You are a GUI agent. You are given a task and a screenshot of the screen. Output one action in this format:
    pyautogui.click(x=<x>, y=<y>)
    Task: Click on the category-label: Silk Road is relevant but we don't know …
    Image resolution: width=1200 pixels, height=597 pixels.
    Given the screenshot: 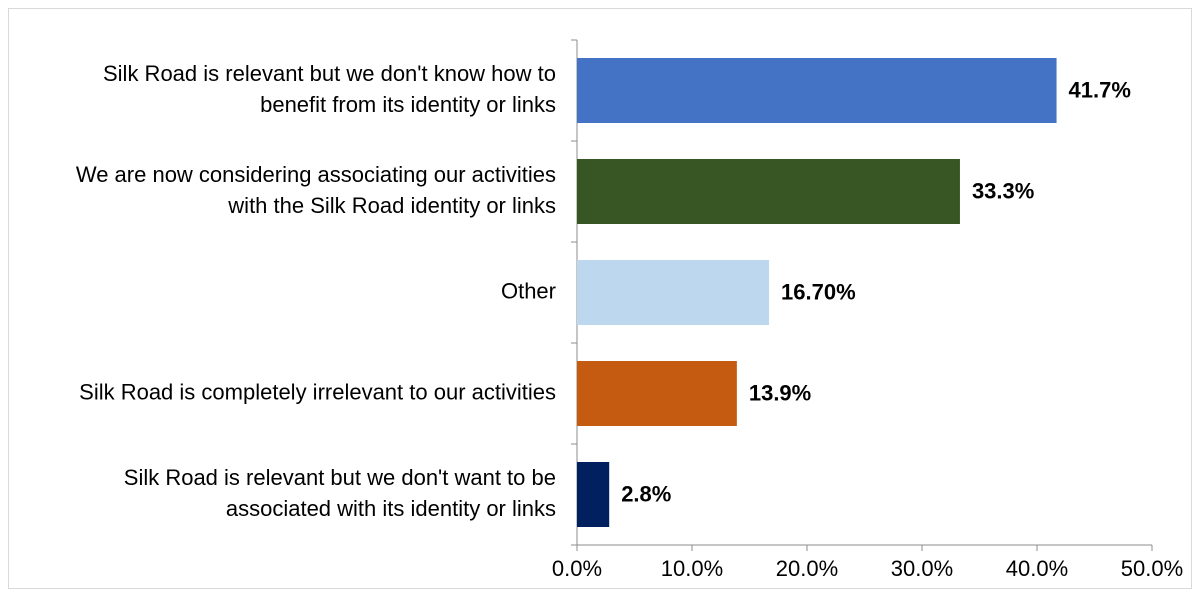 What is the action you would take?
    pyautogui.click(x=329, y=89)
    